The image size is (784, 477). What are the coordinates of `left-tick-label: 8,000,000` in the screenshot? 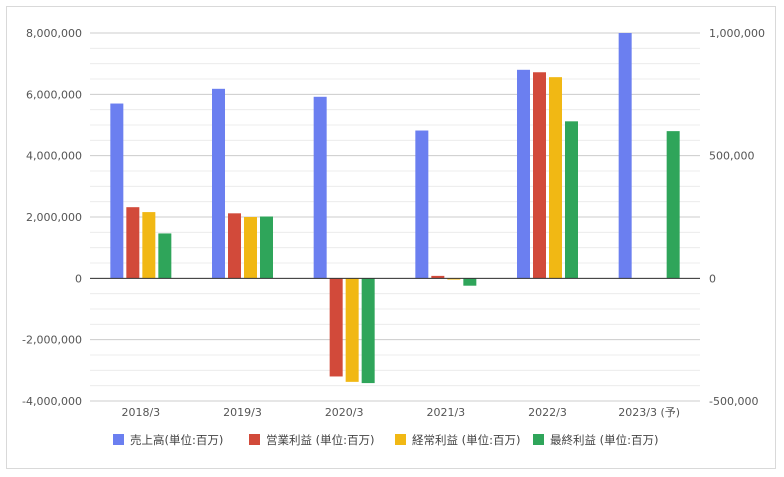 It's located at (54, 33).